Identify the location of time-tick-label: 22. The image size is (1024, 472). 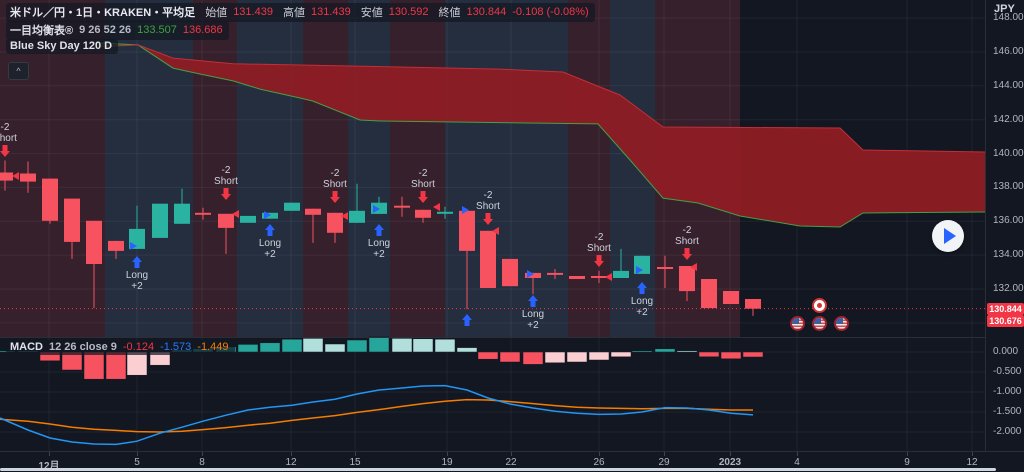
(511, 462).